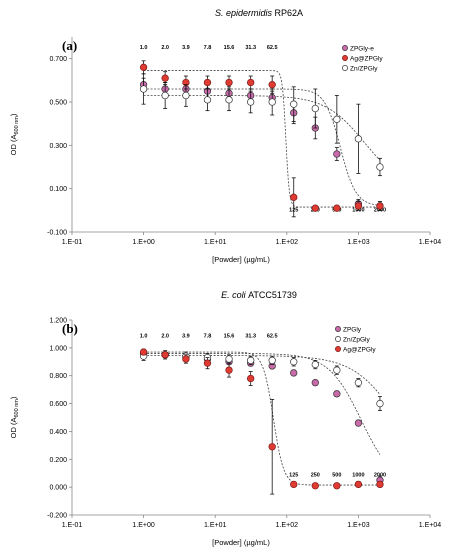 This screenshot has width=452, height=550. Describe the element at coordinates (58, 376) in the screenshot. I see `y-tick-label: 0.800` at that location.